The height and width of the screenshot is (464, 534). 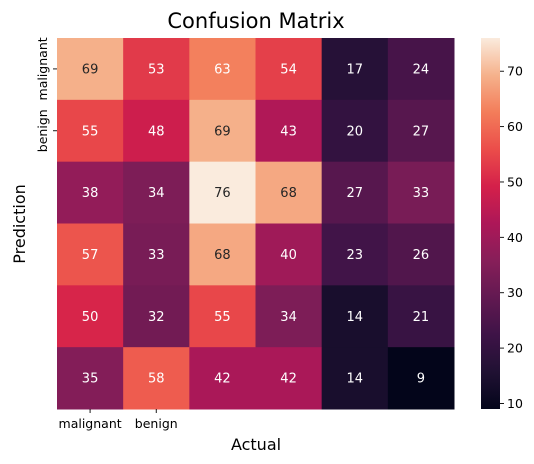 I want to click on cell-value-label: 35, so click(x=90, y=379).